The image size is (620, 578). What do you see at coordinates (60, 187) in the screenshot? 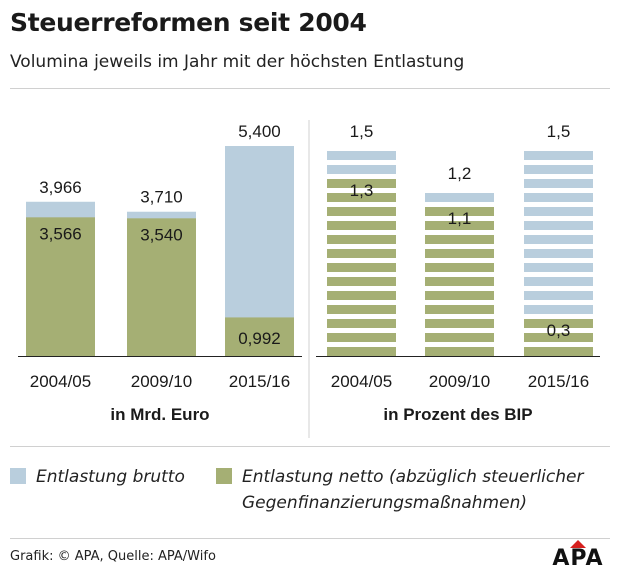
I see `label-brutto-0-0: 3,966` at bounding box center [60, 187].